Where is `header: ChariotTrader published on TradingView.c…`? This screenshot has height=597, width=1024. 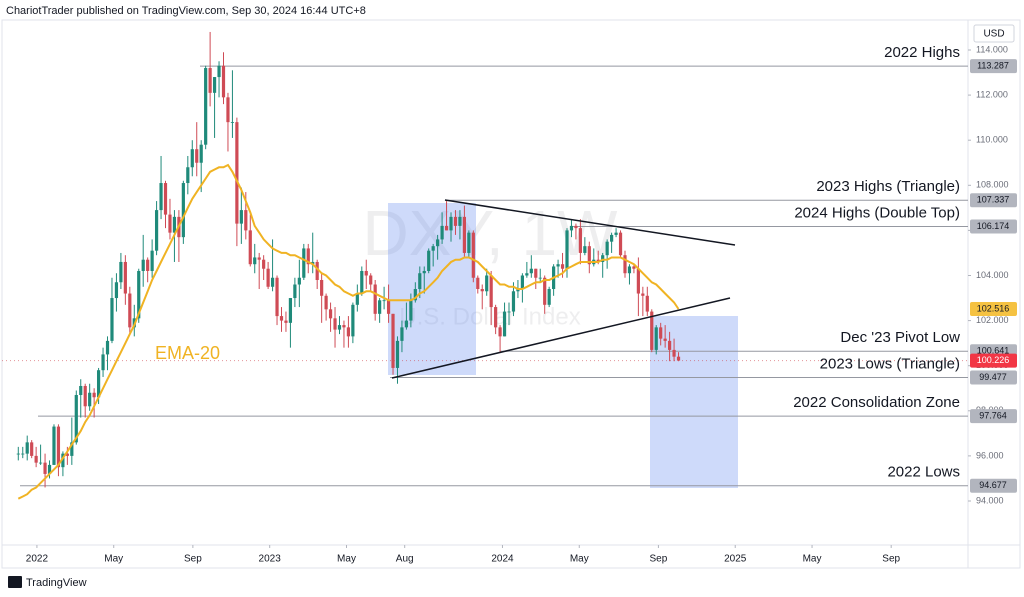 header: ChariotTrader published on TradingView.c… is located at coordinates (186, 11).